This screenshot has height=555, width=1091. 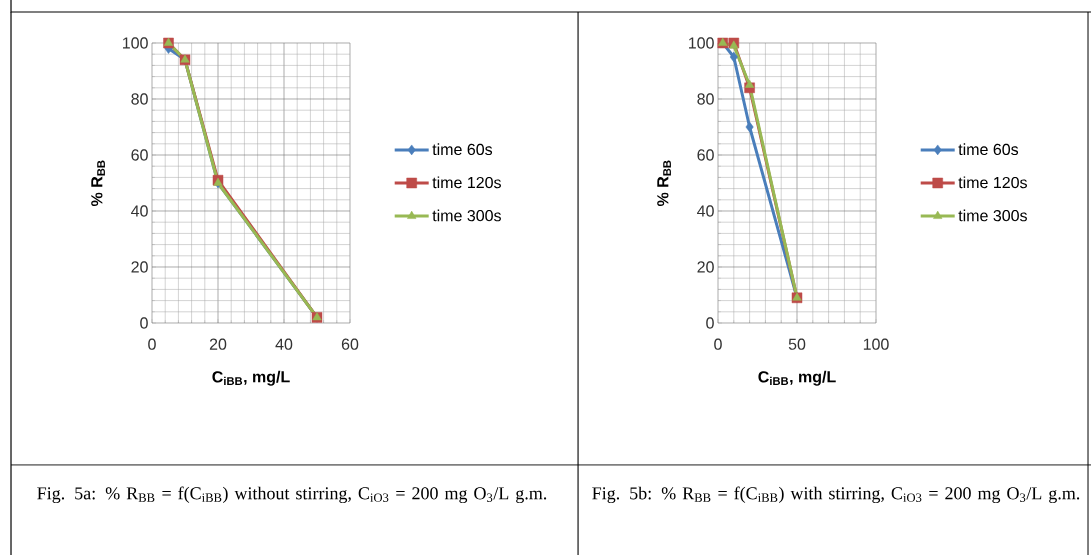 I want to click on x-tick-label: 20, so click(x=218, y=344).